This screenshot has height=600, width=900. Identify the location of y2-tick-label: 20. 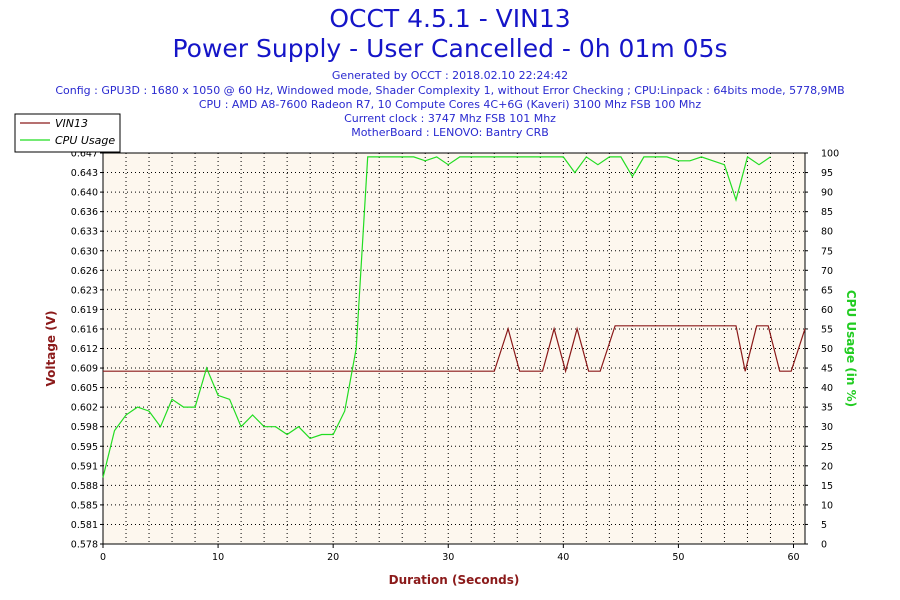
(827, 466).